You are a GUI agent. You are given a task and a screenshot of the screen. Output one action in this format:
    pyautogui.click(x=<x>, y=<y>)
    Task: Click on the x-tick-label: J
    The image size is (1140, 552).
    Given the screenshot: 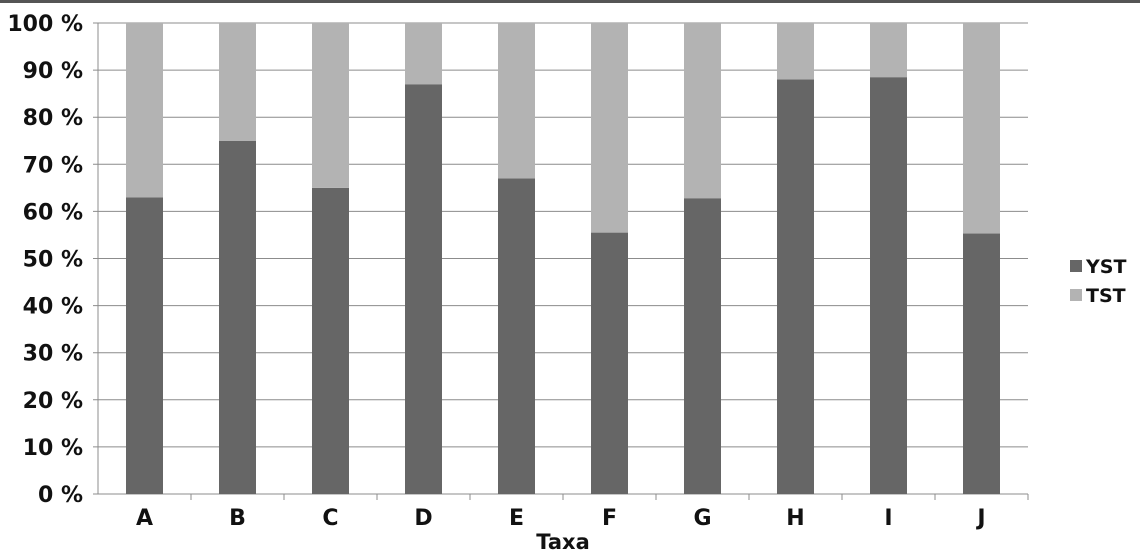 What is the action you would take?
    pyautogui.click(x=980, y=518)
    